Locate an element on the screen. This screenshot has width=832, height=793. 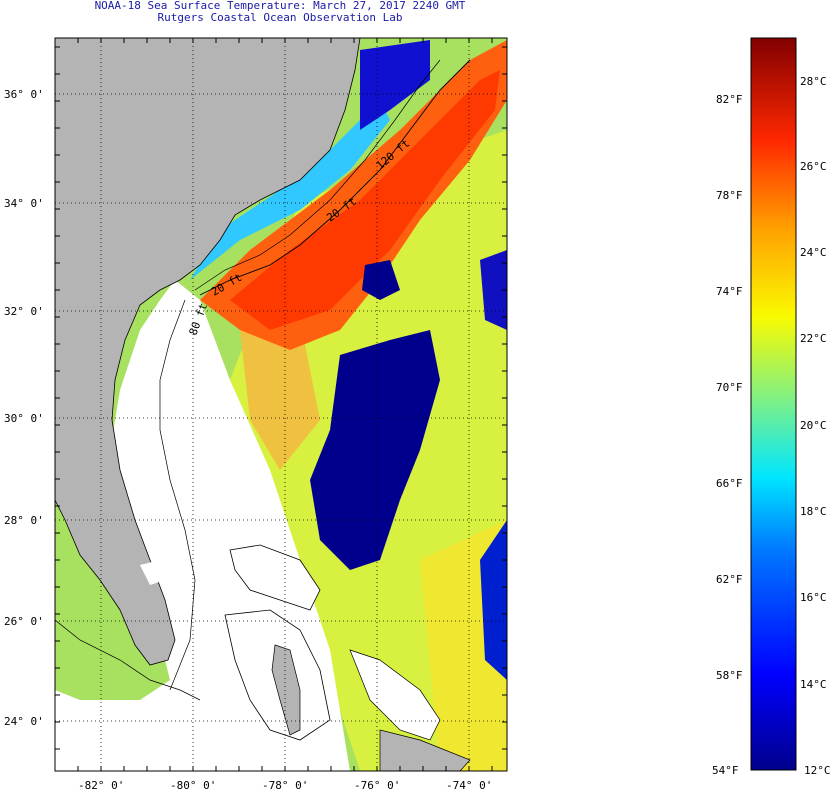
lat-label-34: 34° 0' is located at coordinates (24, 203).